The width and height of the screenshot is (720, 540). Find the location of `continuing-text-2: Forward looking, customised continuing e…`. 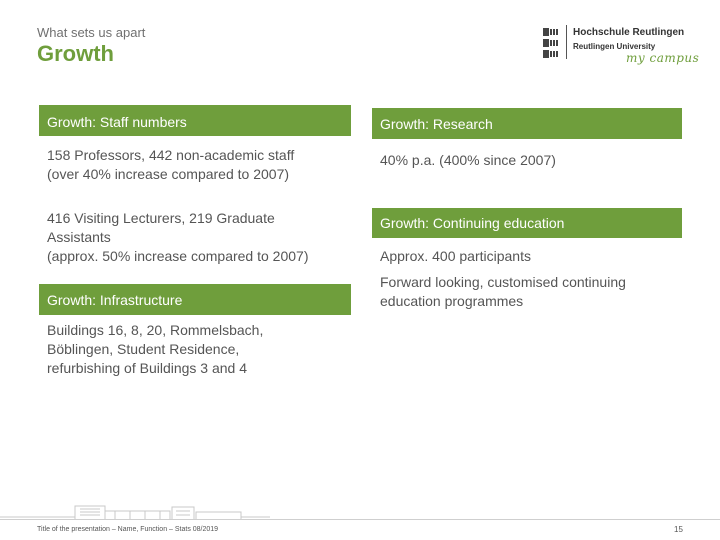

continuing-text-2: Forward looking, customised continuing e… is located at coordinates (503, 292).